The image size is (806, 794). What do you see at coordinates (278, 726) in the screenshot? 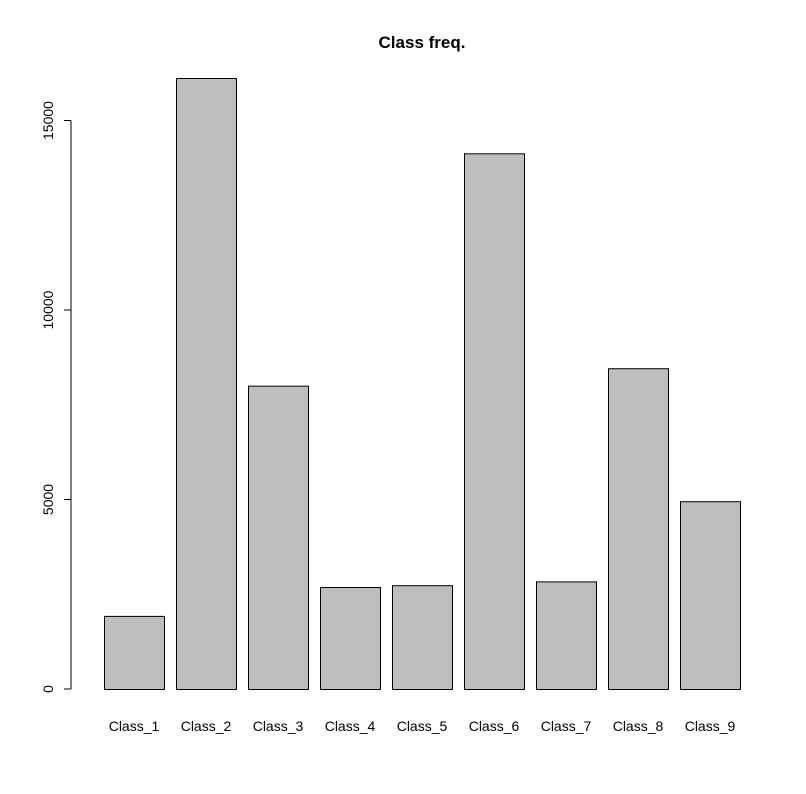
I see `category-label: Class_3` at bounding box center [278, 726].